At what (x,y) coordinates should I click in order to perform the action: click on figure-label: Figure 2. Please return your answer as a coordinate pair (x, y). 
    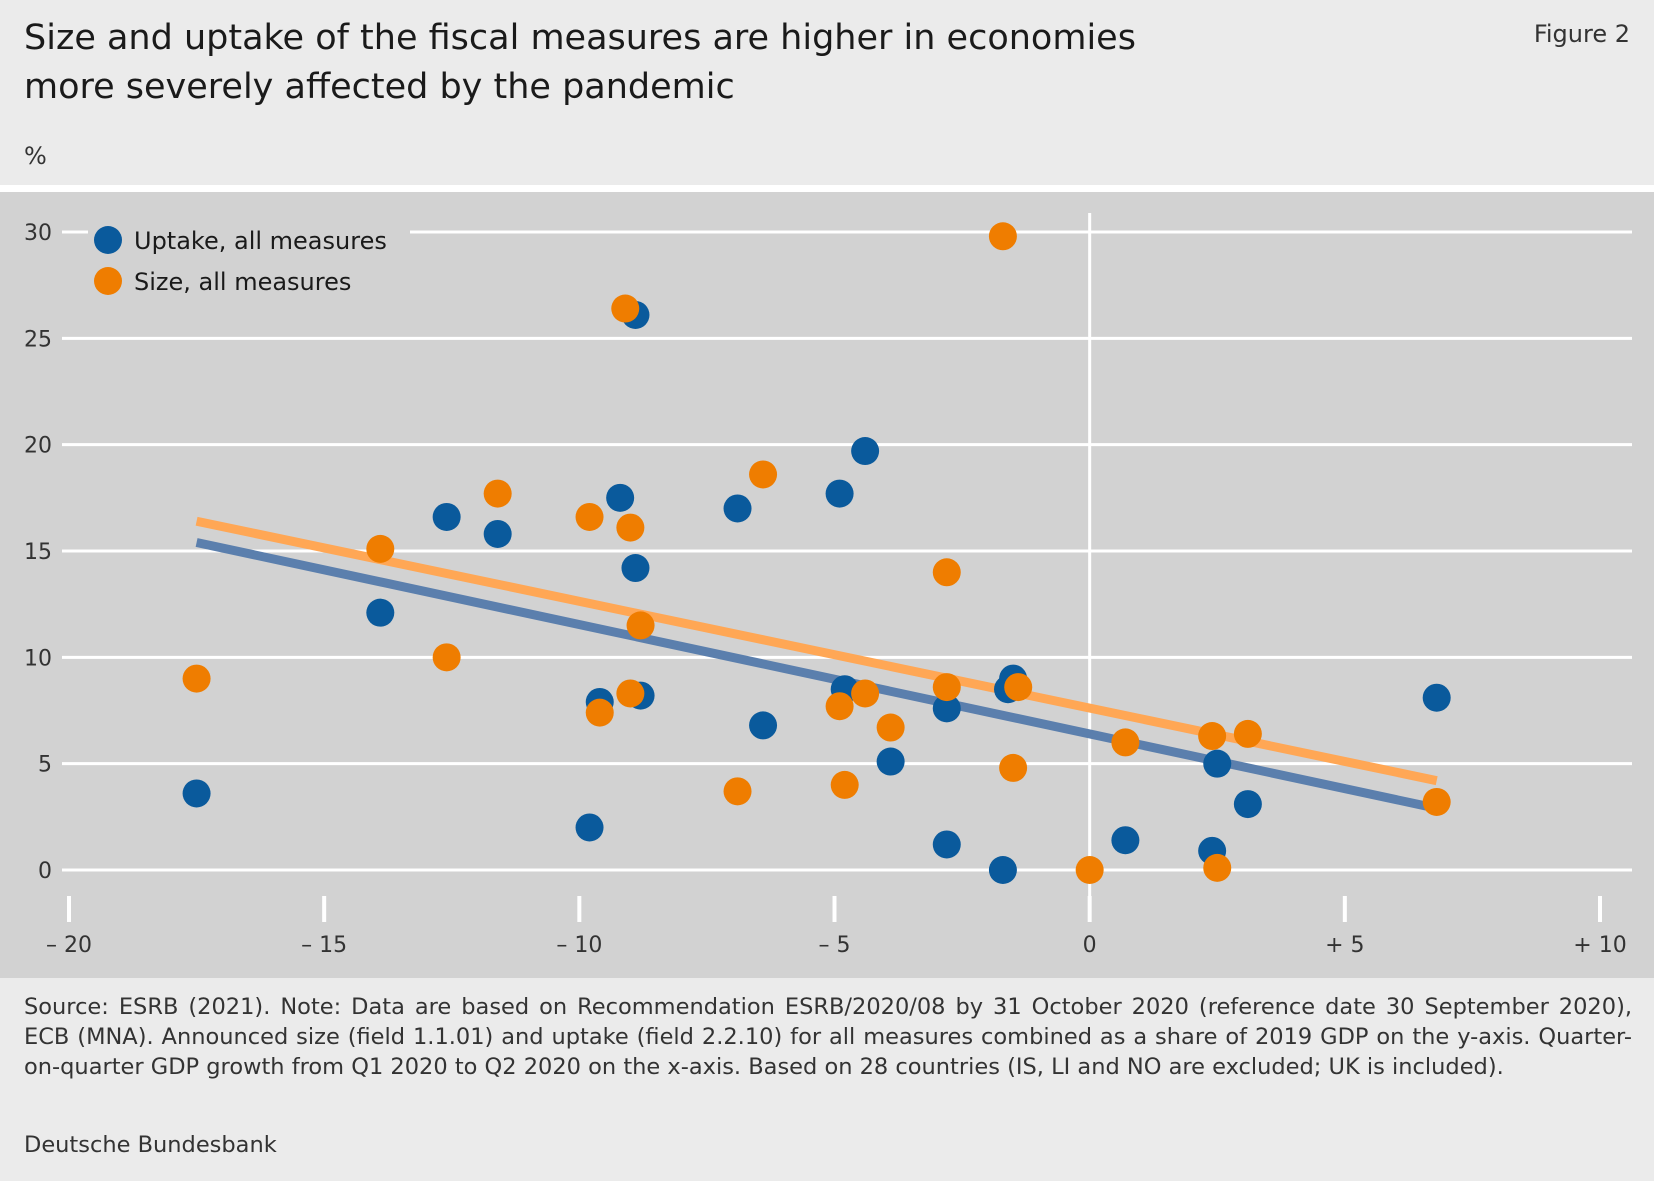
    Looking at the image, I should click on (1581, 34).